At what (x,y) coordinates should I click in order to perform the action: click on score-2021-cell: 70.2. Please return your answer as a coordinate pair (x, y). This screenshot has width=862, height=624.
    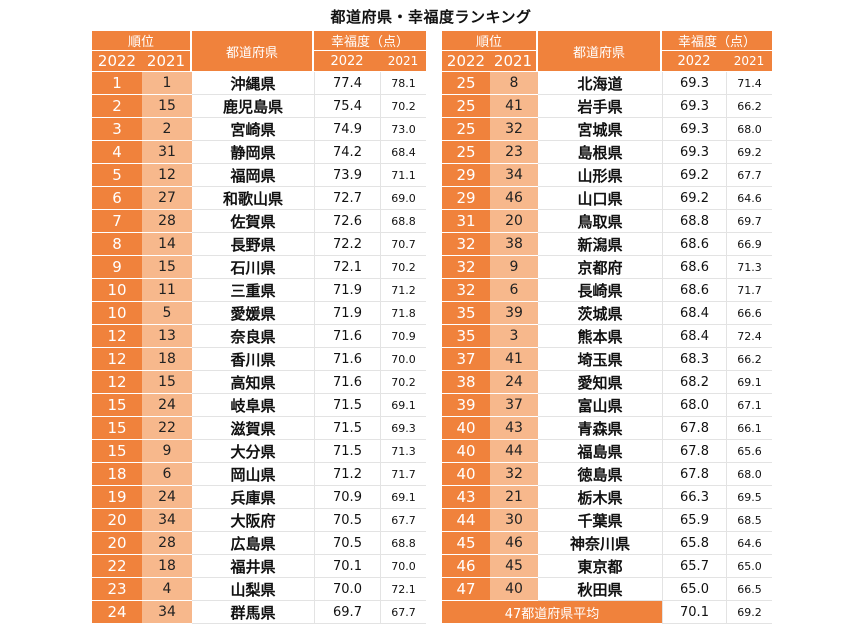
    Looking at the image, I should click on (403, 106).